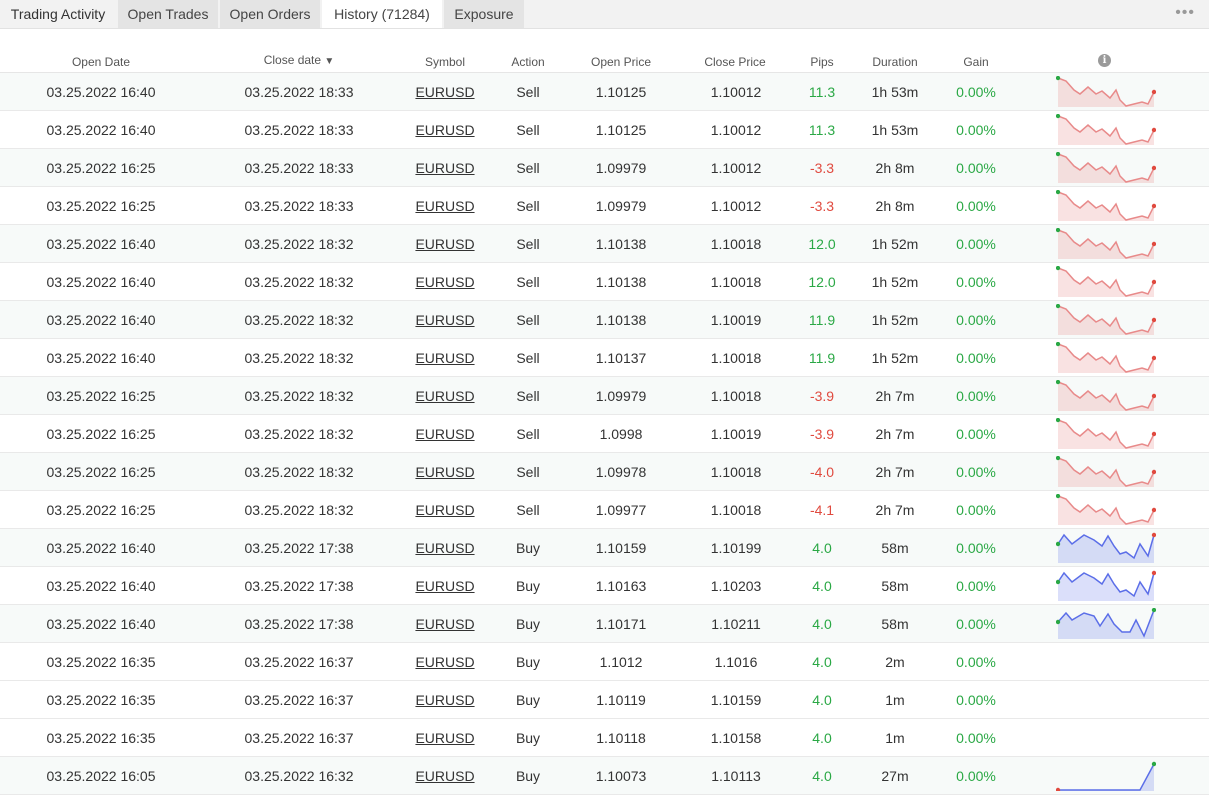  What do you see at coordinates (169, 14) in the screenshot?
I see `tab-open-trades: Open Trades` at bounding box center [169, 14].